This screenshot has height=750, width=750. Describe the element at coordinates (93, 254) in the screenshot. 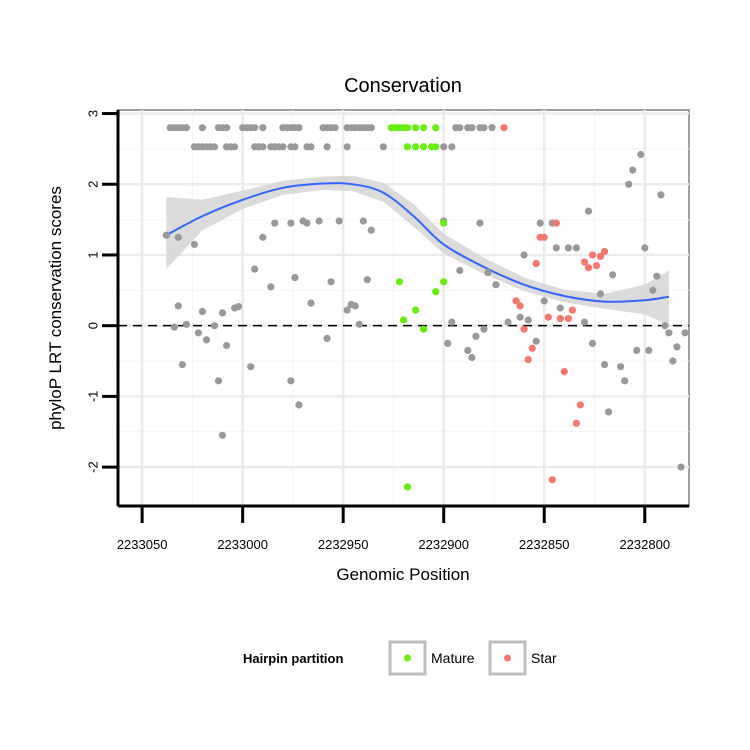

I see `y-tick-label: 1` at that location.